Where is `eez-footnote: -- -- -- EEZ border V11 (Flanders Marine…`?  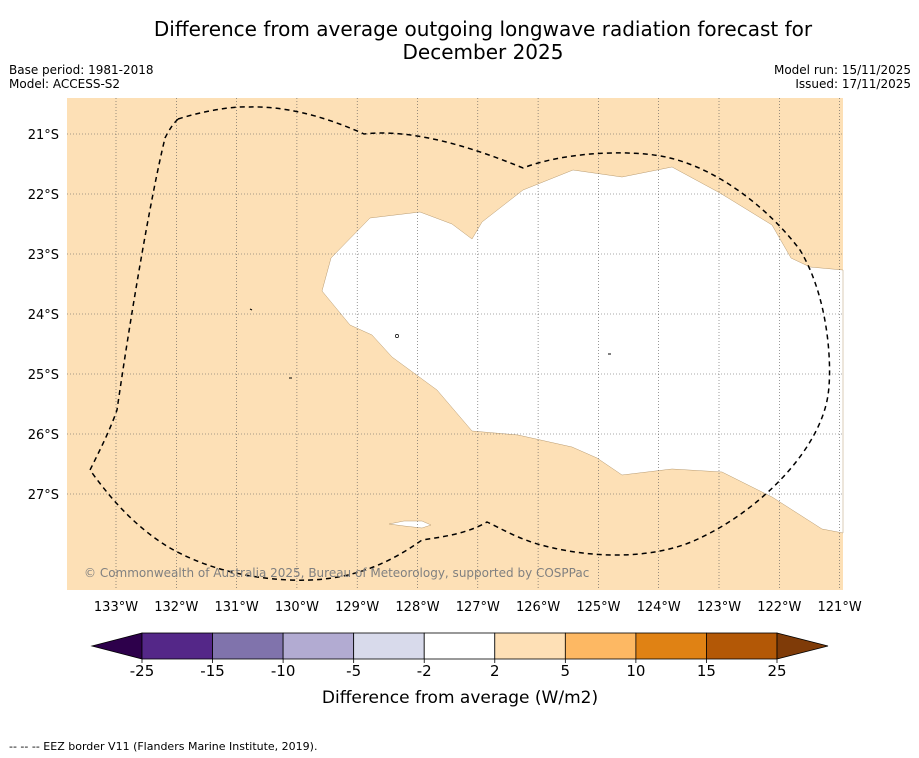
eez-footnote: -- -- -- EEZ border V11 (Flanders Marine… is located at coordinates (163, 746).